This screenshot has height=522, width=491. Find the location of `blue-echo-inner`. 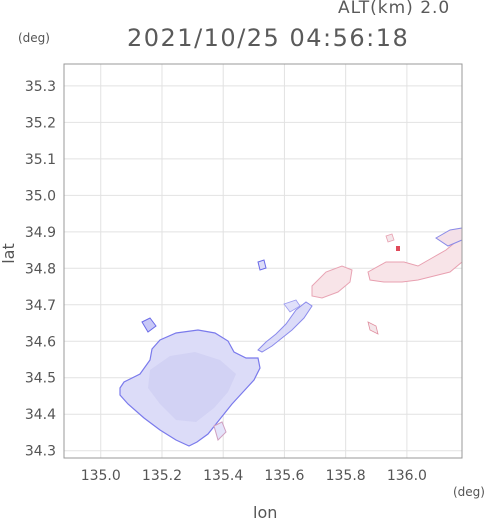

blue-echo-inner is located at coordinates (192, 387).